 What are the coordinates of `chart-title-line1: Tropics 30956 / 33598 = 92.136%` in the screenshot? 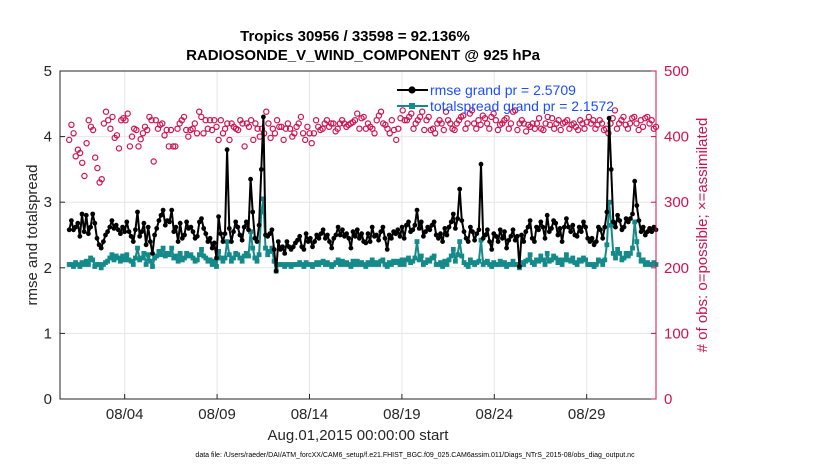 It's located at (355, 36).